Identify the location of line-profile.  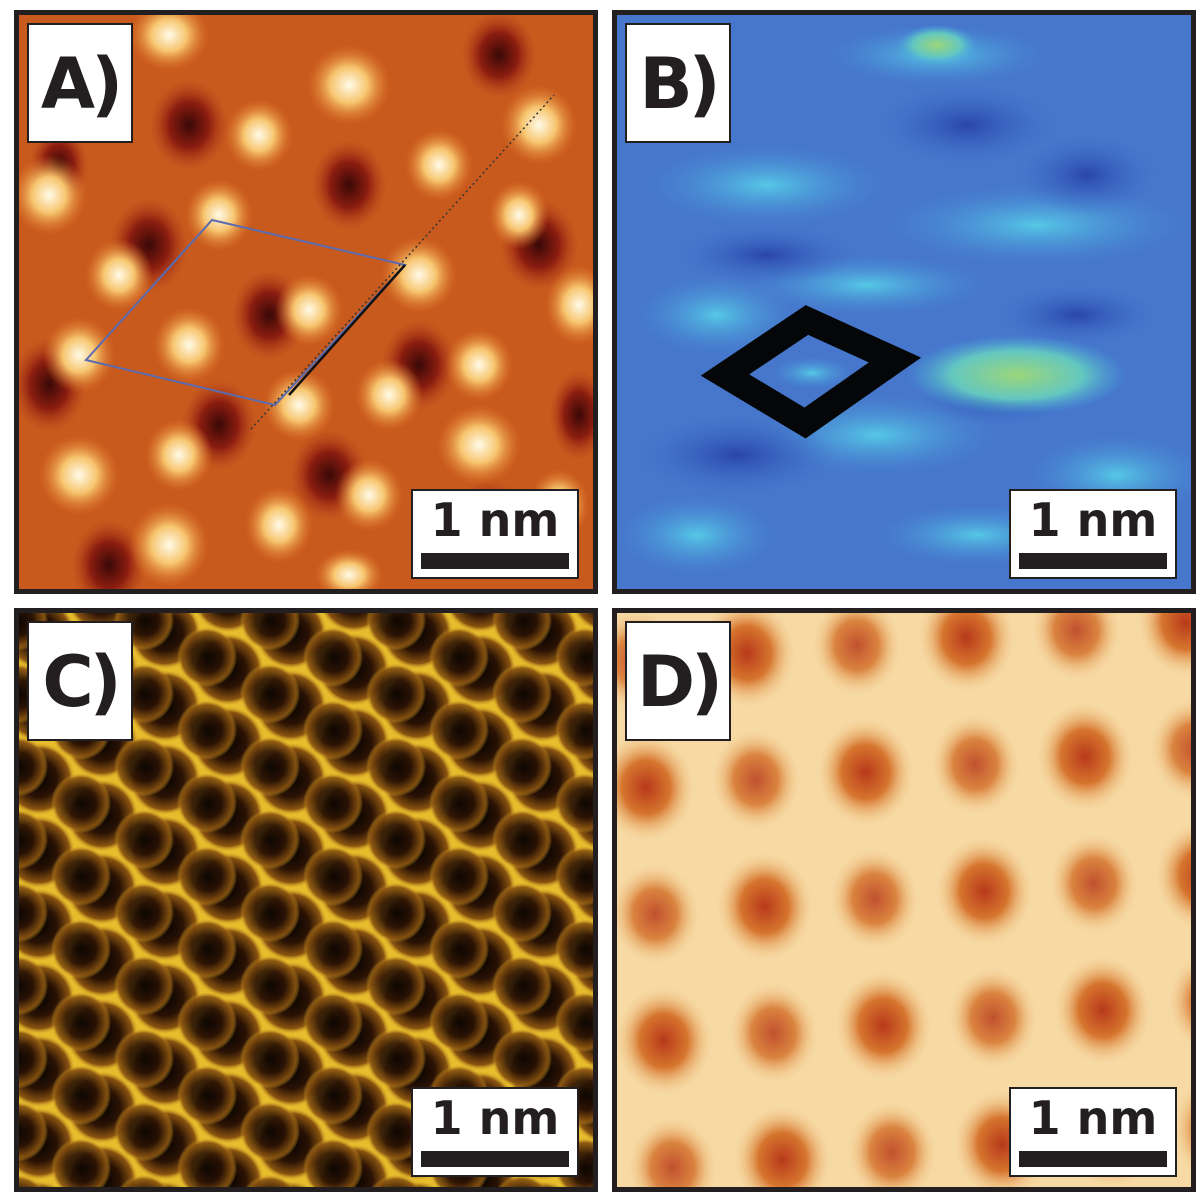
(402, 262).